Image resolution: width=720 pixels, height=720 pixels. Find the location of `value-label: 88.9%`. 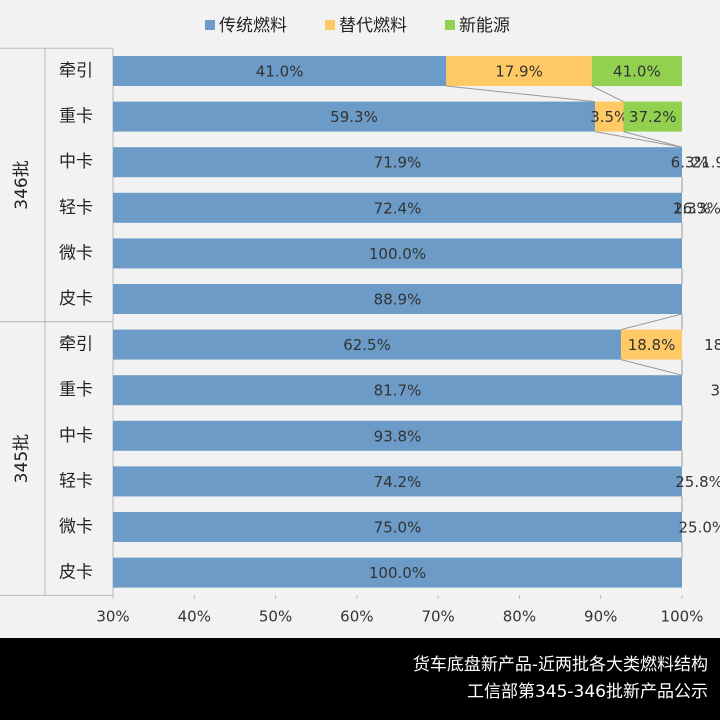

value-label: 88.9% is located at coordinates (398, 300).